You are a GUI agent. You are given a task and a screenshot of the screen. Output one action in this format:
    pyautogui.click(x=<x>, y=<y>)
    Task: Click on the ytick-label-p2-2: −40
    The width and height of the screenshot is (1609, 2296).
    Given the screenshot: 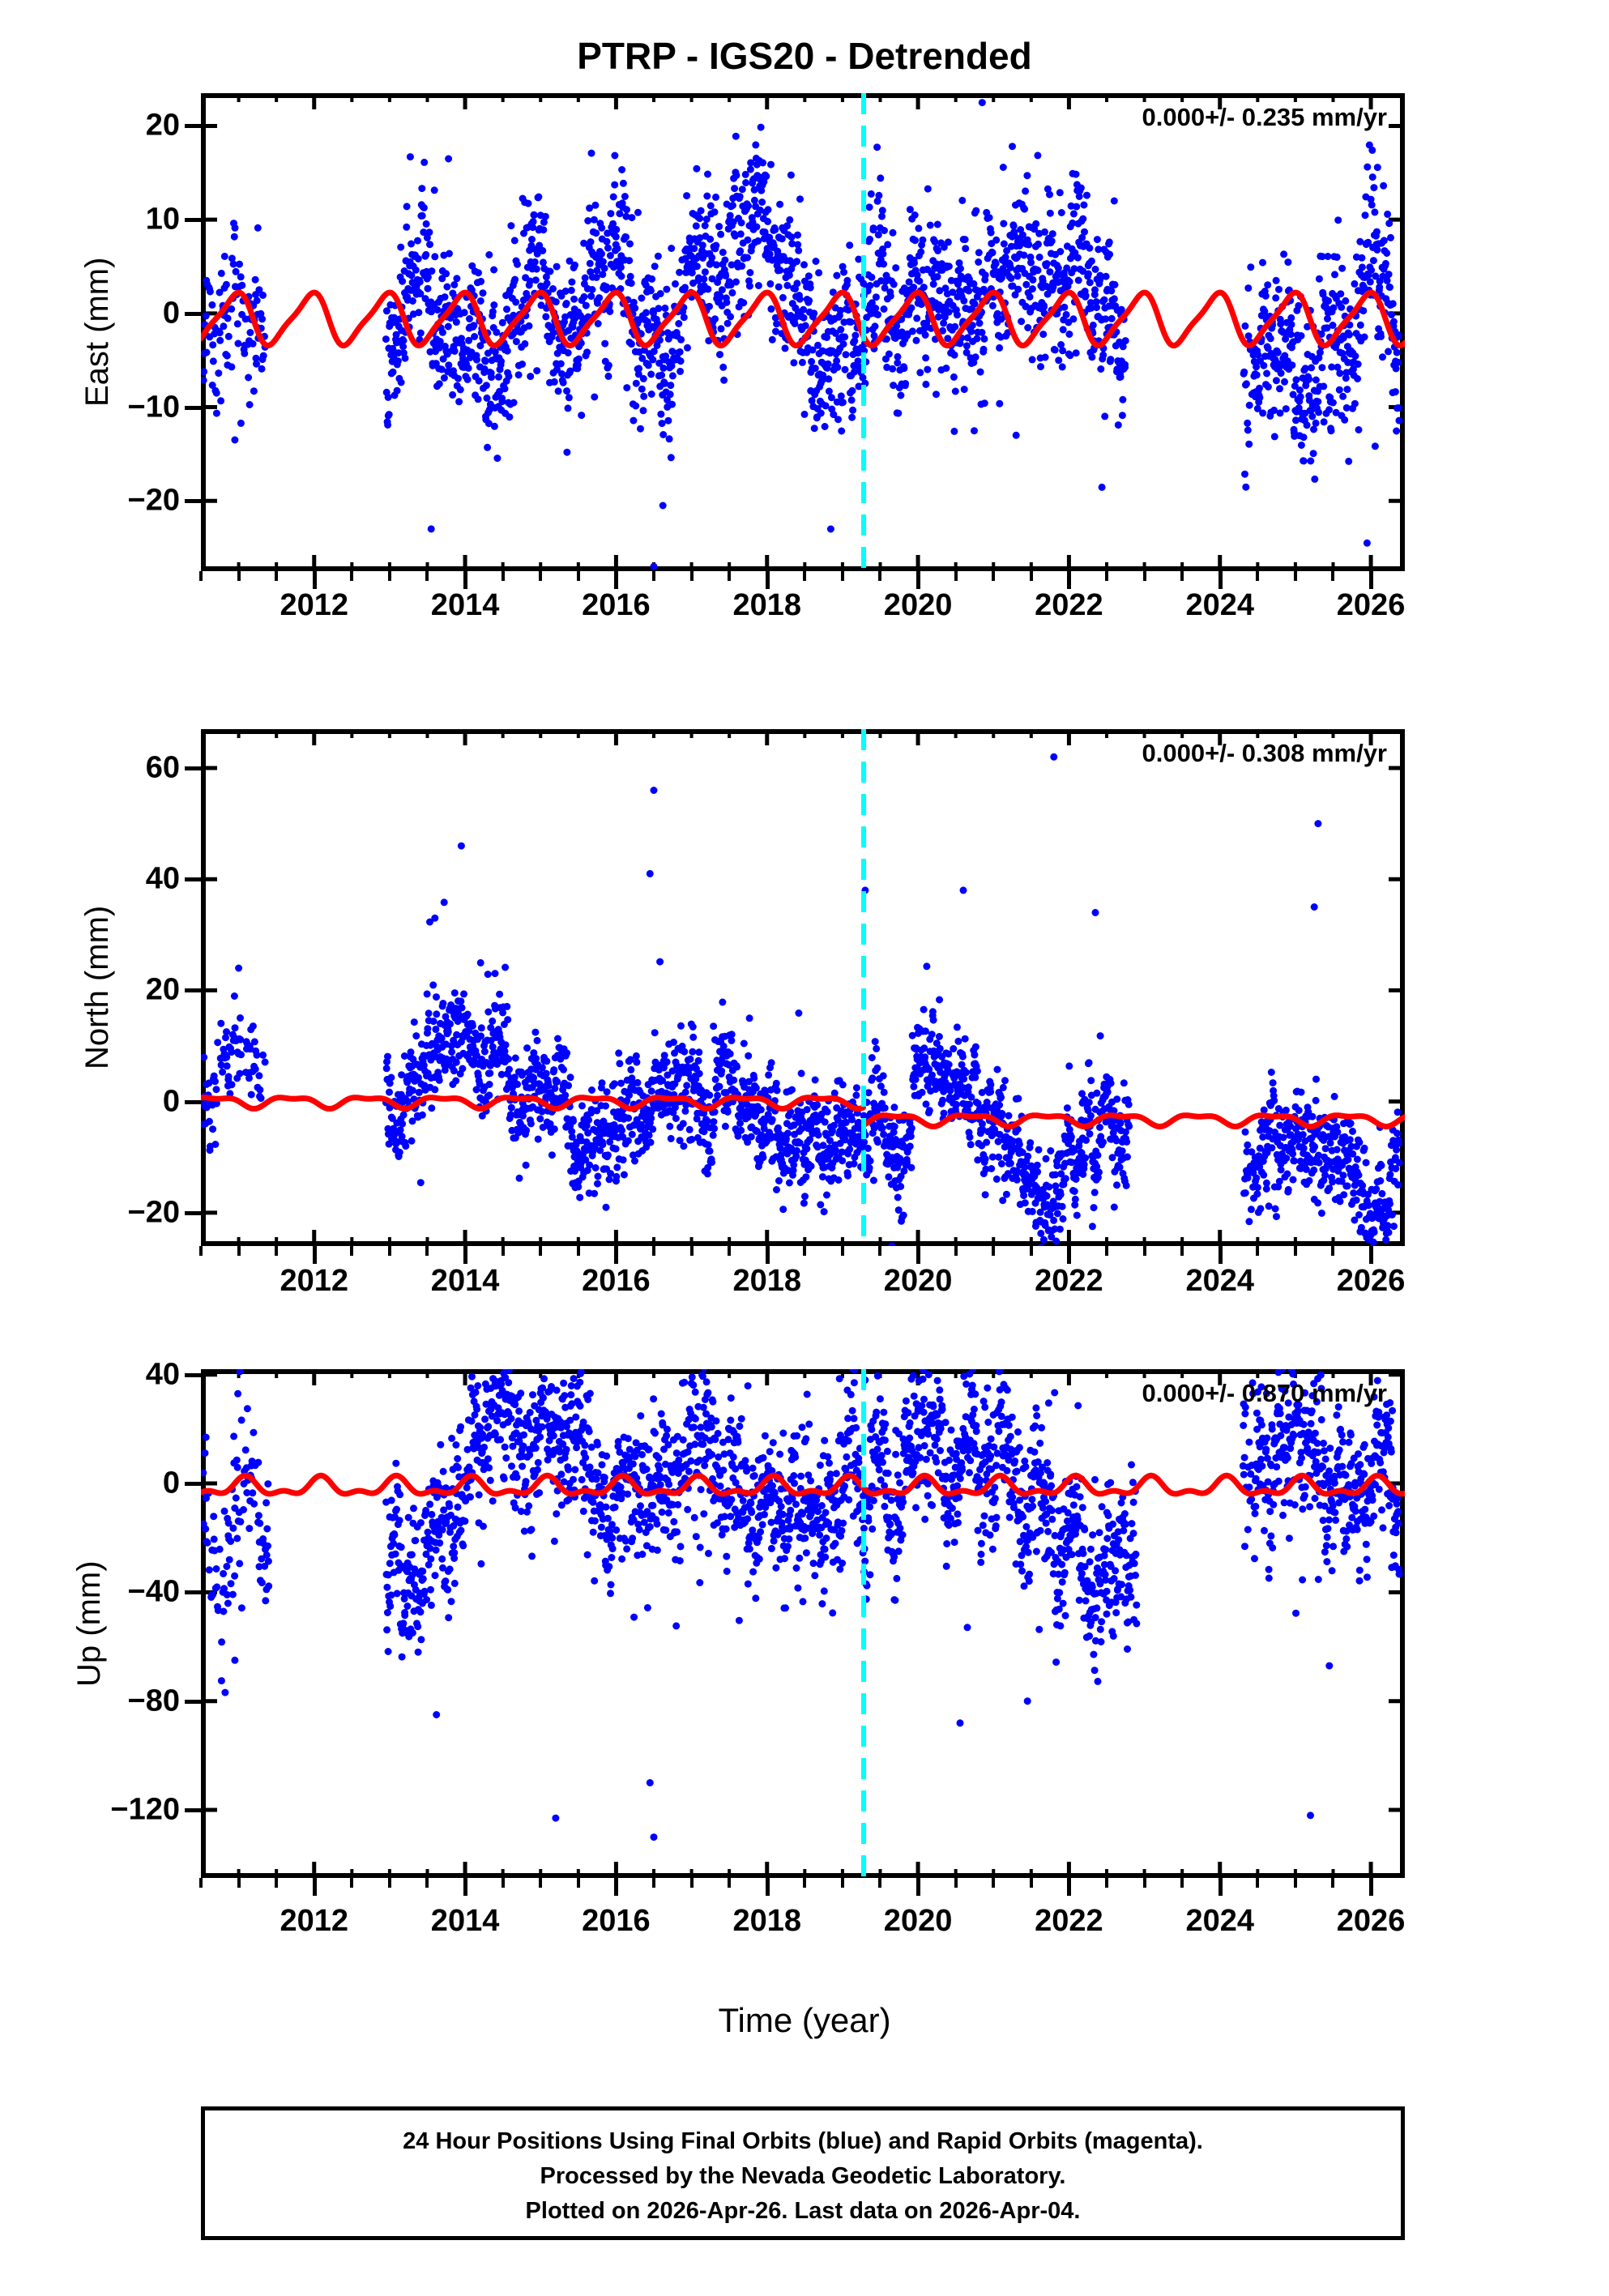 What is the action you would take?
    pyautogui.click(x=153, y=1592)
    